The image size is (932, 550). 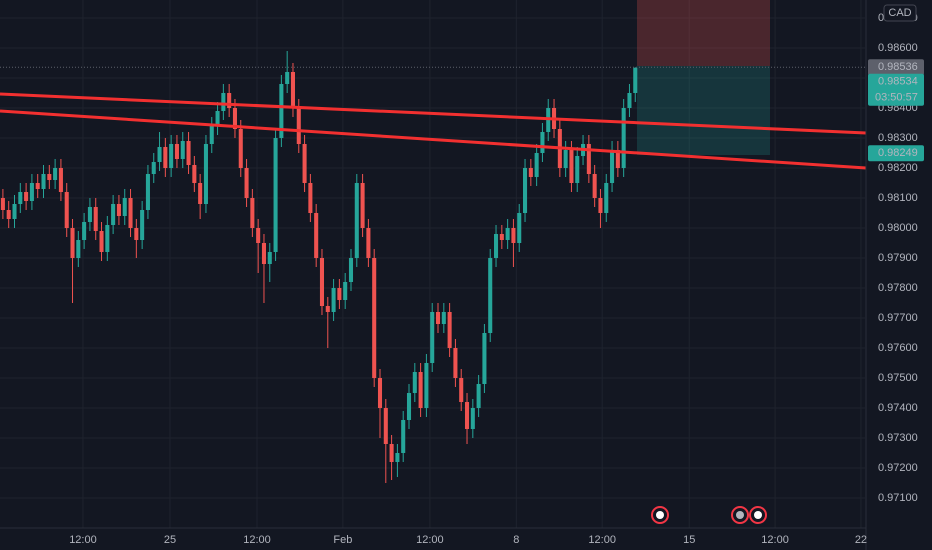 What do you see at coordinates (898, 198) in the screenshot?
I see `y-tick-label: 0.98100` at bounding box center [898, 198].